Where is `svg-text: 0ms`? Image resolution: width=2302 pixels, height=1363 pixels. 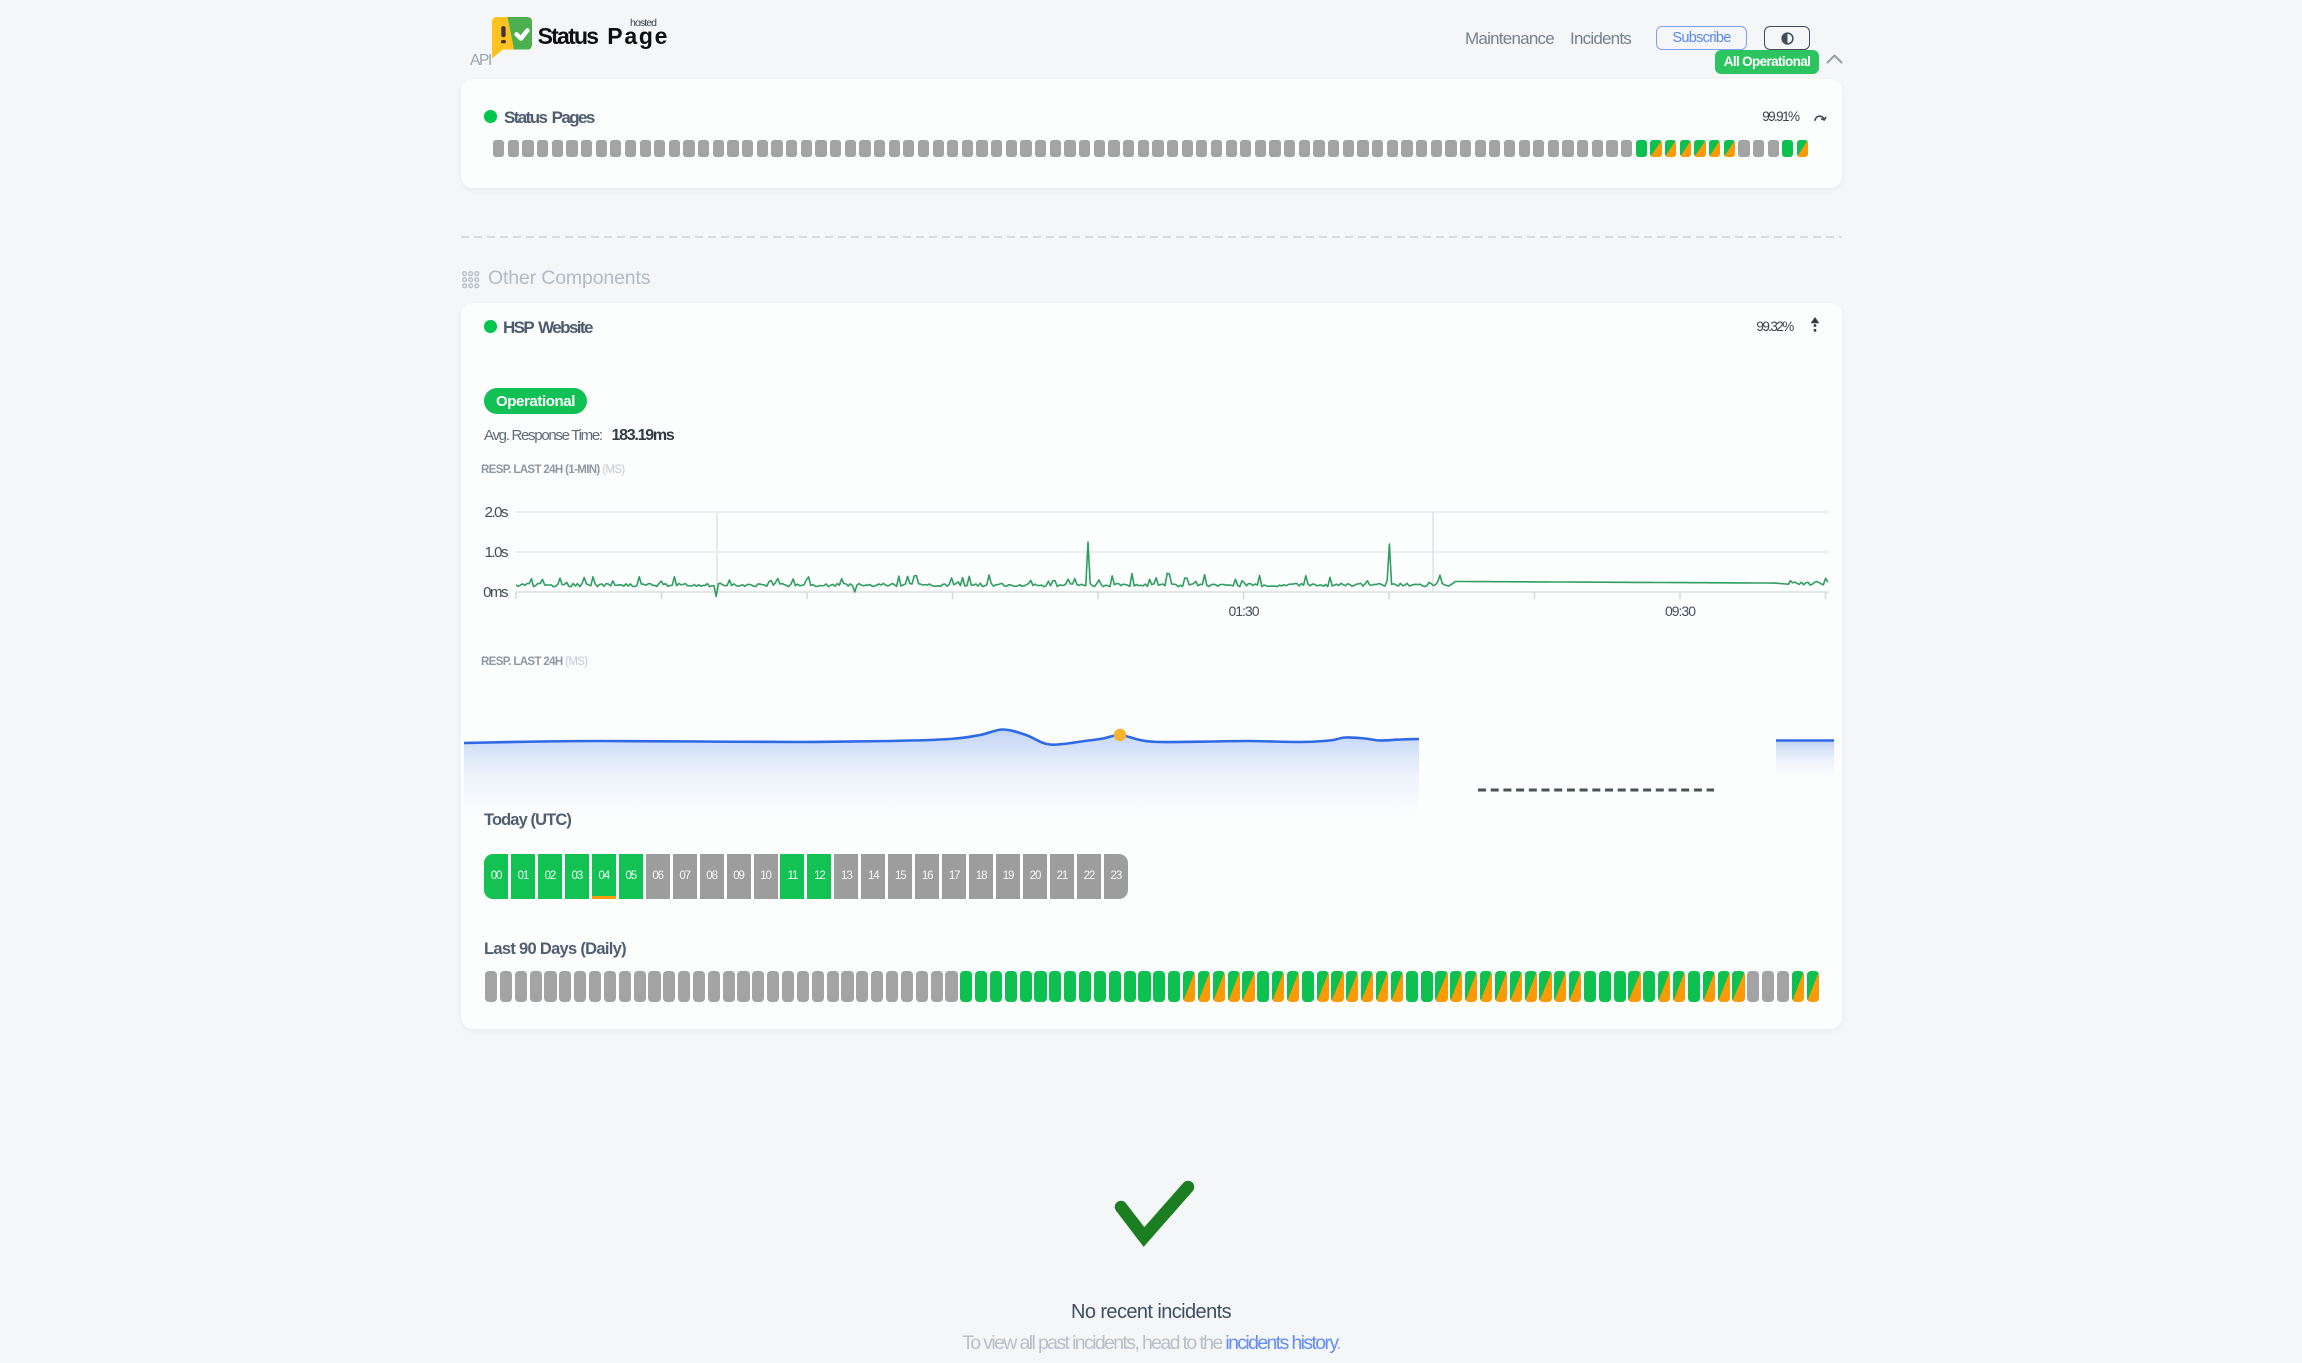 svg-text: 0ms is located at coordinates (495, 592).